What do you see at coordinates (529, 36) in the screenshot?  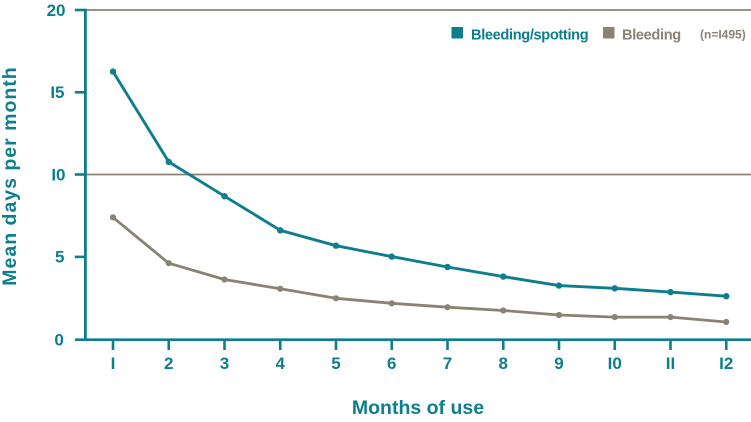 I see `svg-text: Bleeding/spotting` at bounding box center [529, 36].